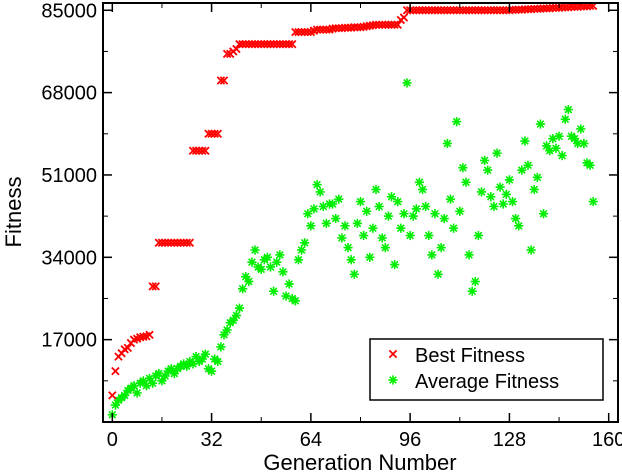 The height and width of the screenshot is (473, 622). I want to click on x-axis-label: Generation Number, so click(359, 461).